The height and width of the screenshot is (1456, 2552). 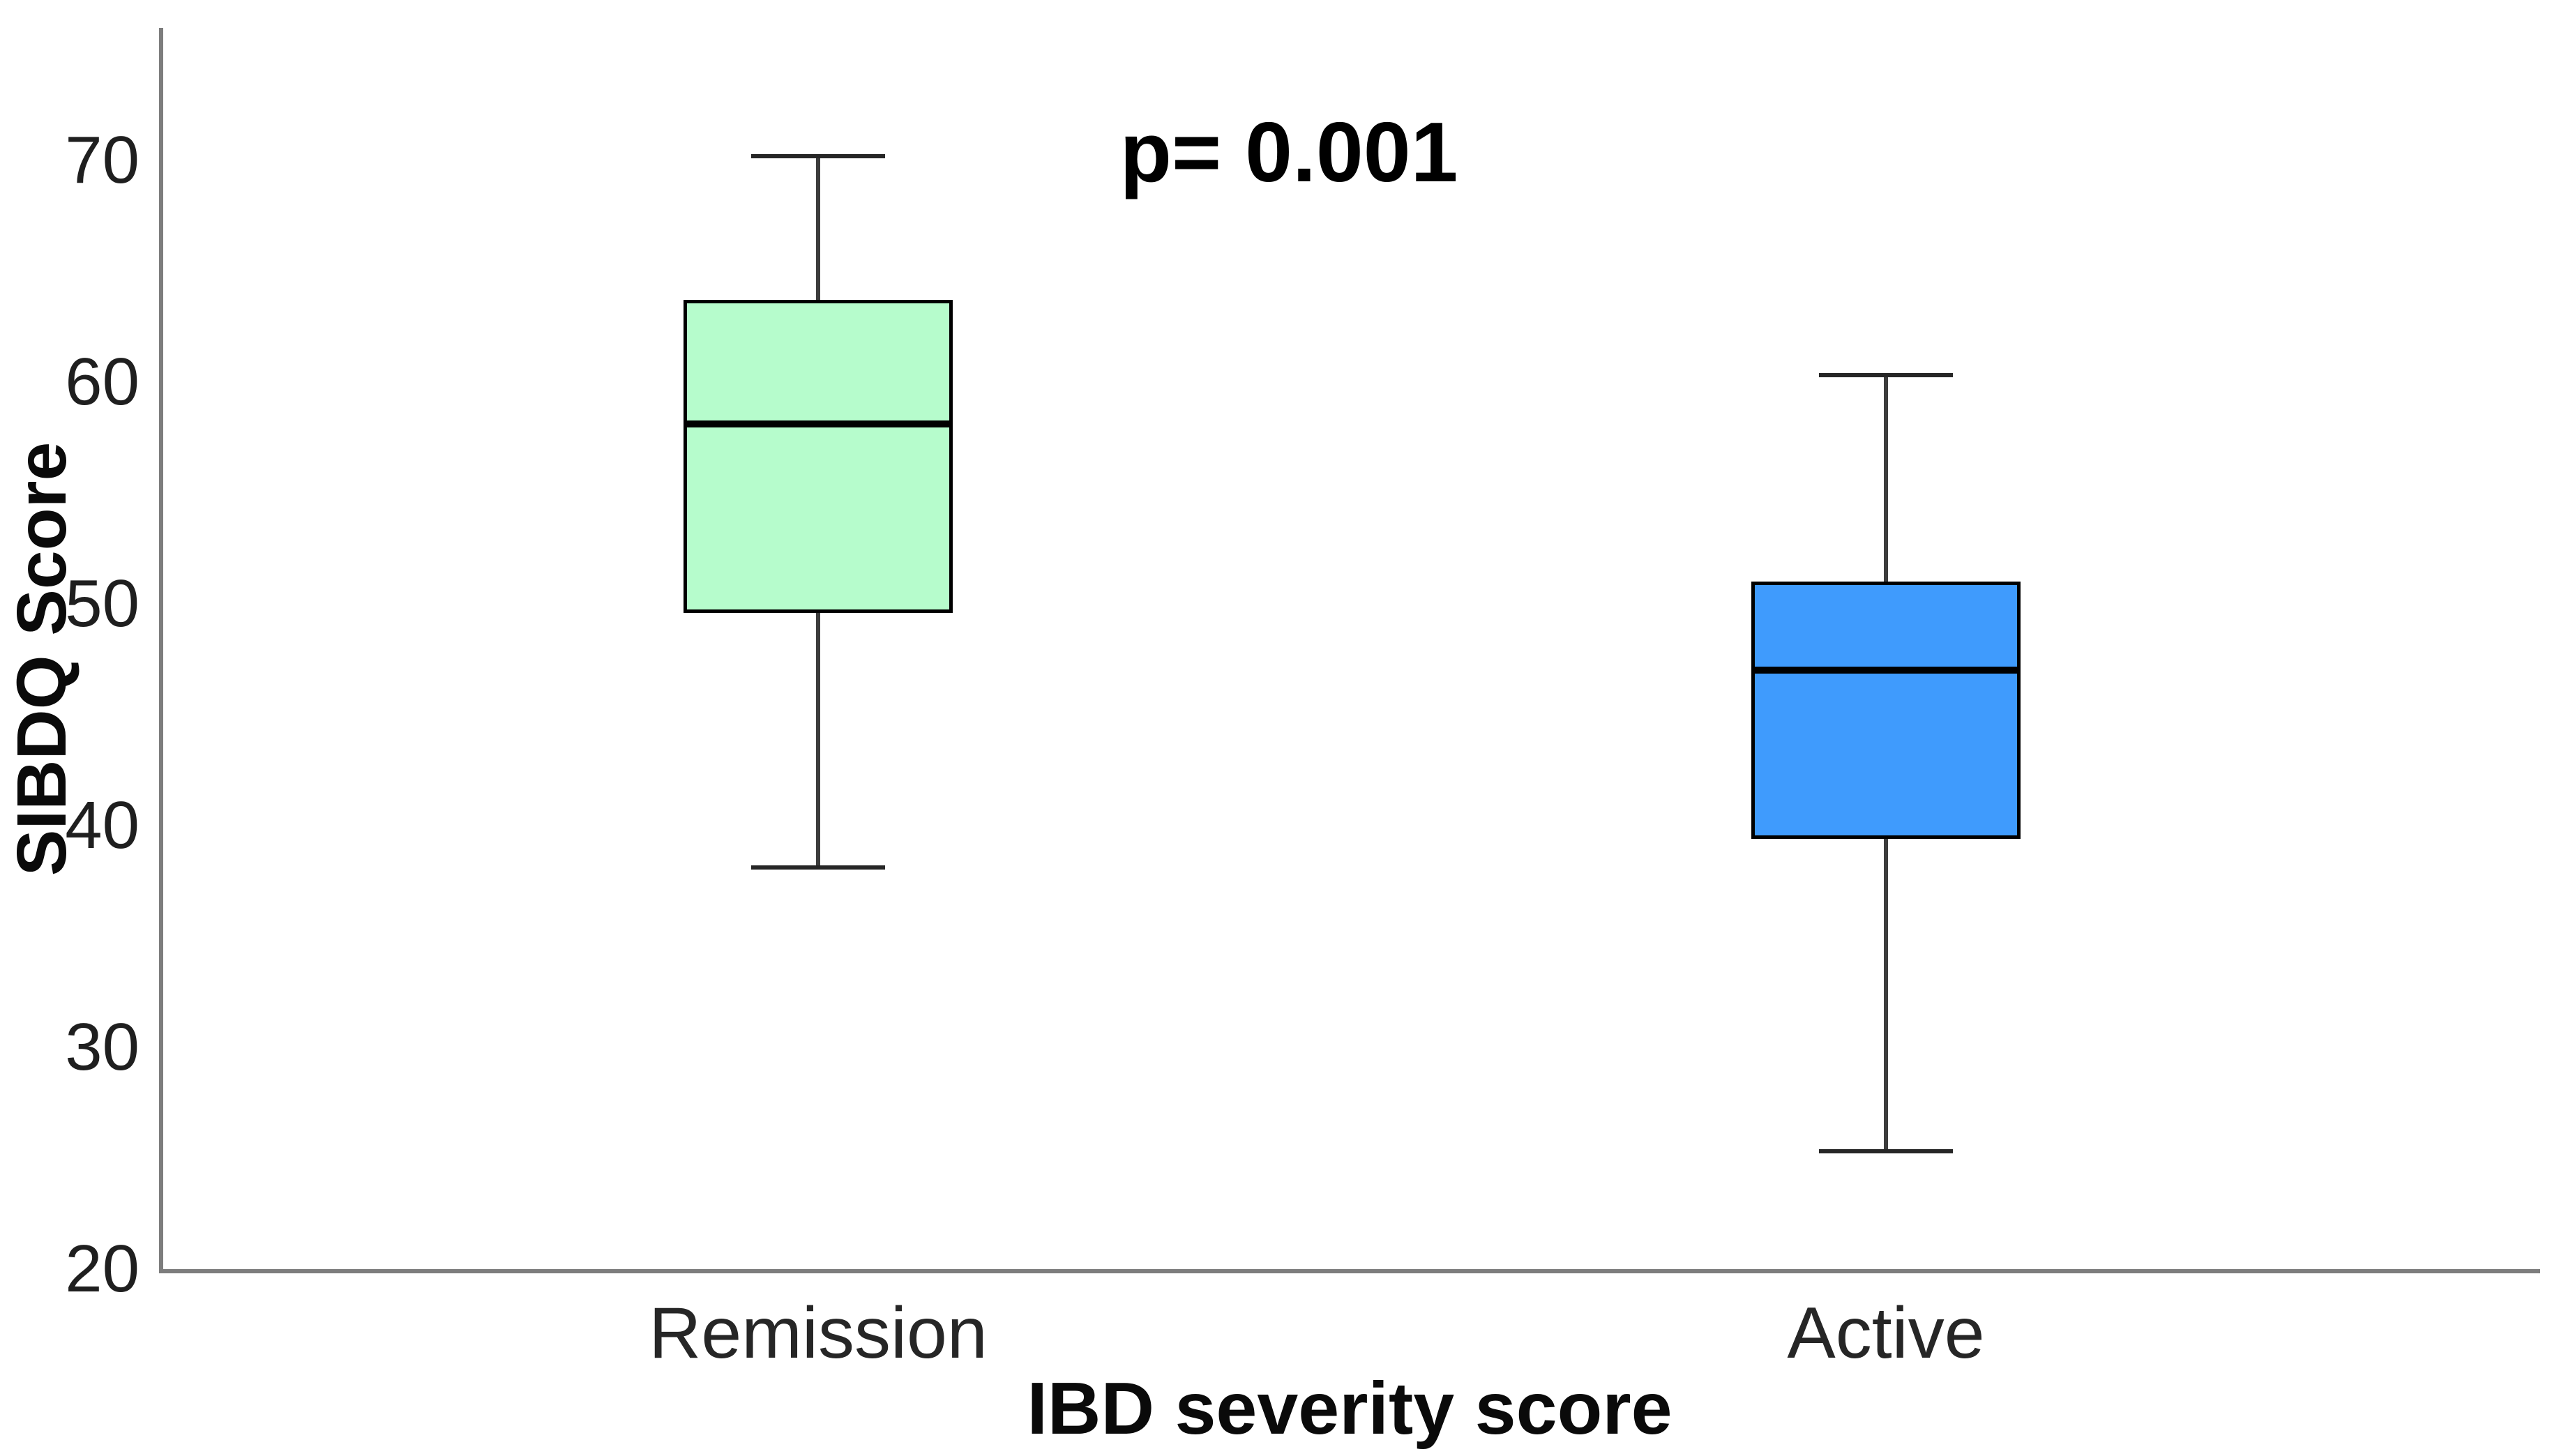 I want to click on x-category-label-active: Active, so click(x=1886, y=1333).